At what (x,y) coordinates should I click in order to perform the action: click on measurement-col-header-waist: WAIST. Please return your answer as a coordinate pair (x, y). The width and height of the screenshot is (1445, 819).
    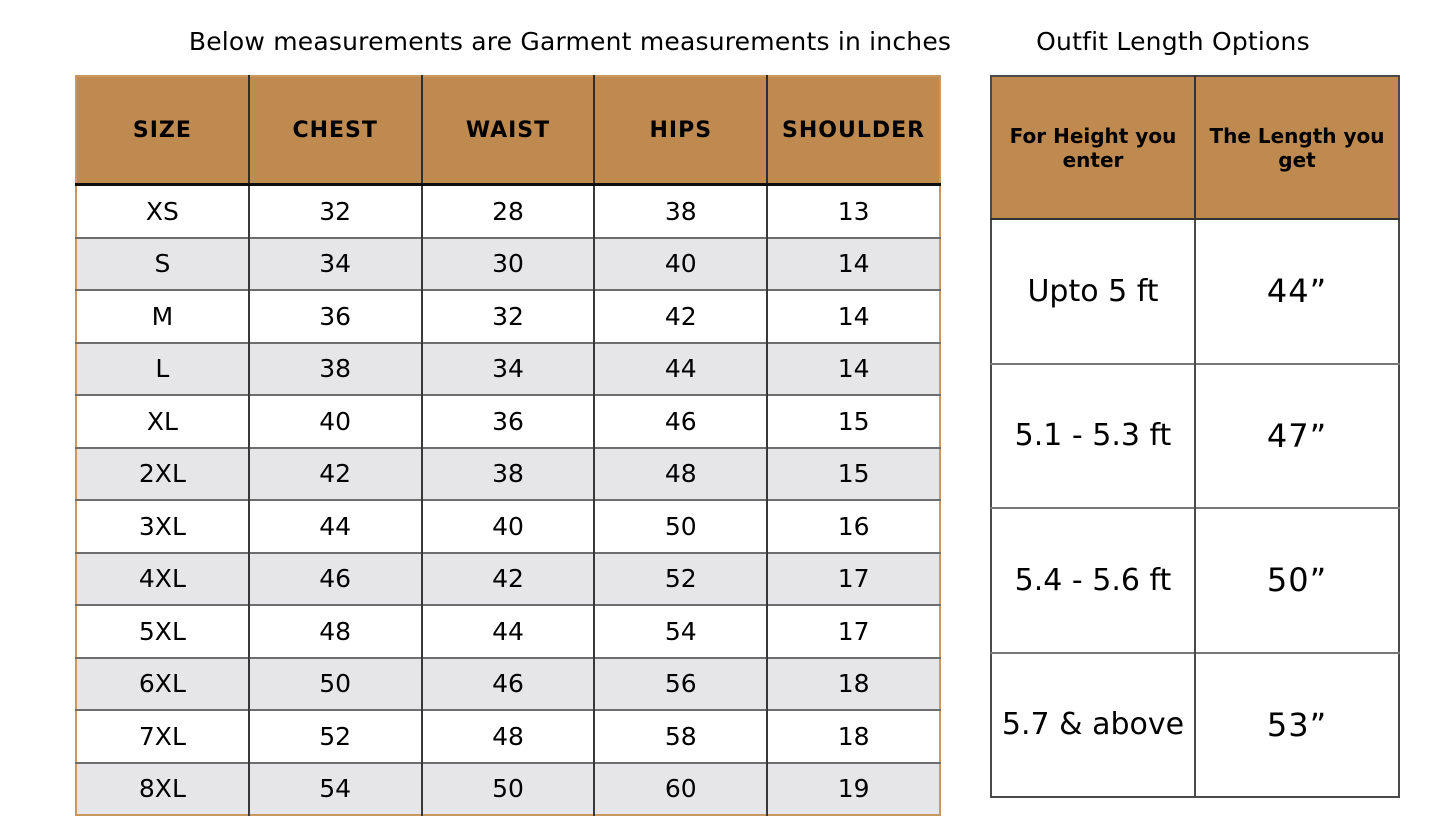
    Looking at the image, I should click on (507, 131).